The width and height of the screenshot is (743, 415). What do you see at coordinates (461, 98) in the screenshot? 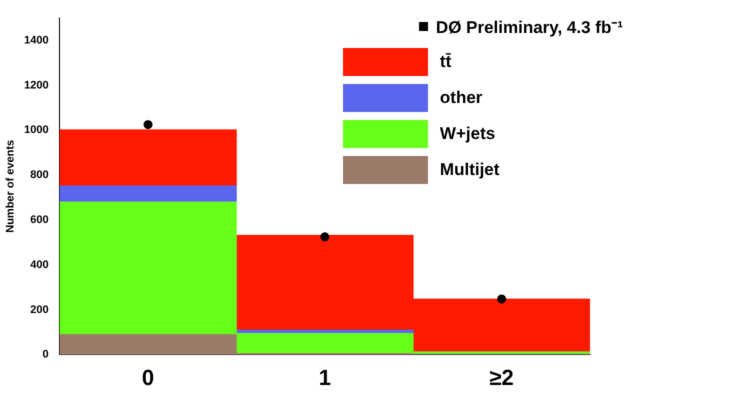
I see `legend-label: other` at bounding box center [461, 98].